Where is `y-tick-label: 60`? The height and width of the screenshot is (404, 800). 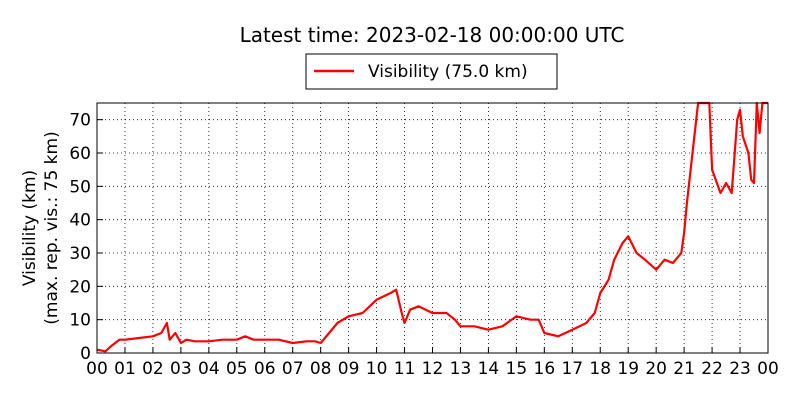 y-tick-label: 60 is located at coordinates (80, 154).